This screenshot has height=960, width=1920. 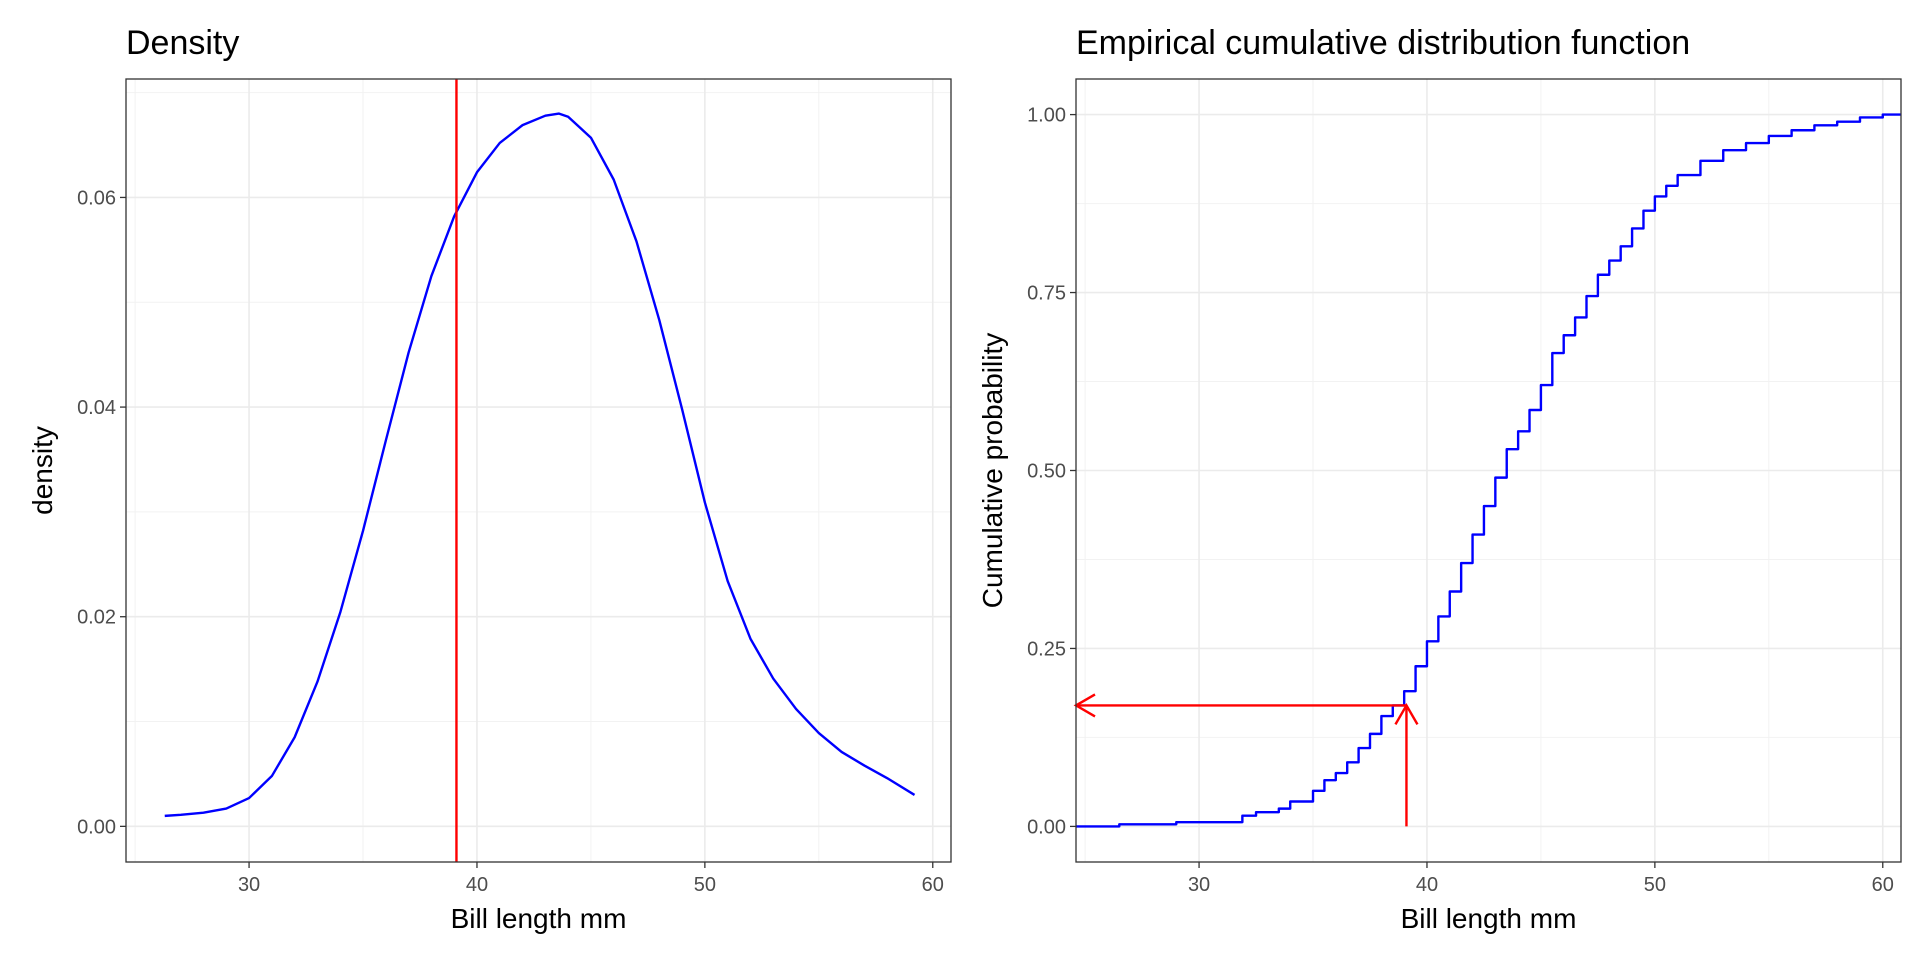 What do you see at coordinates (96, 198) in the screenshot?
I see `density-y-tick-label: 0.06` at bounding box center [96, 198].